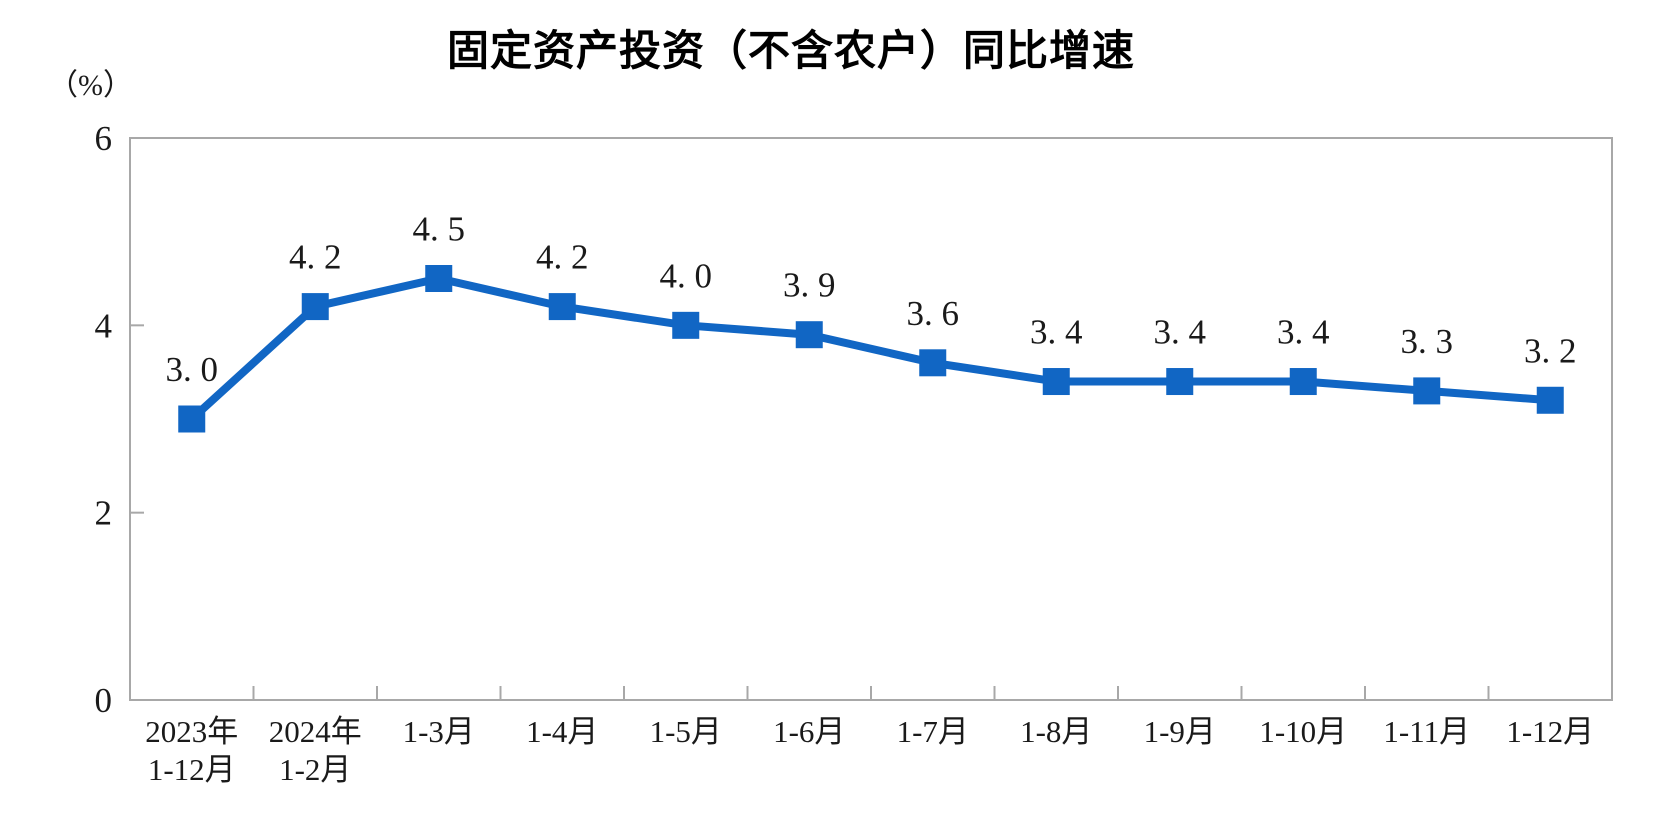 This screenshot has height=834, width=1662. What do you see at coordinates (192, 369) in the screenshot?
I see `data-point-label: 3. 0` at bounding box center [192, 369].